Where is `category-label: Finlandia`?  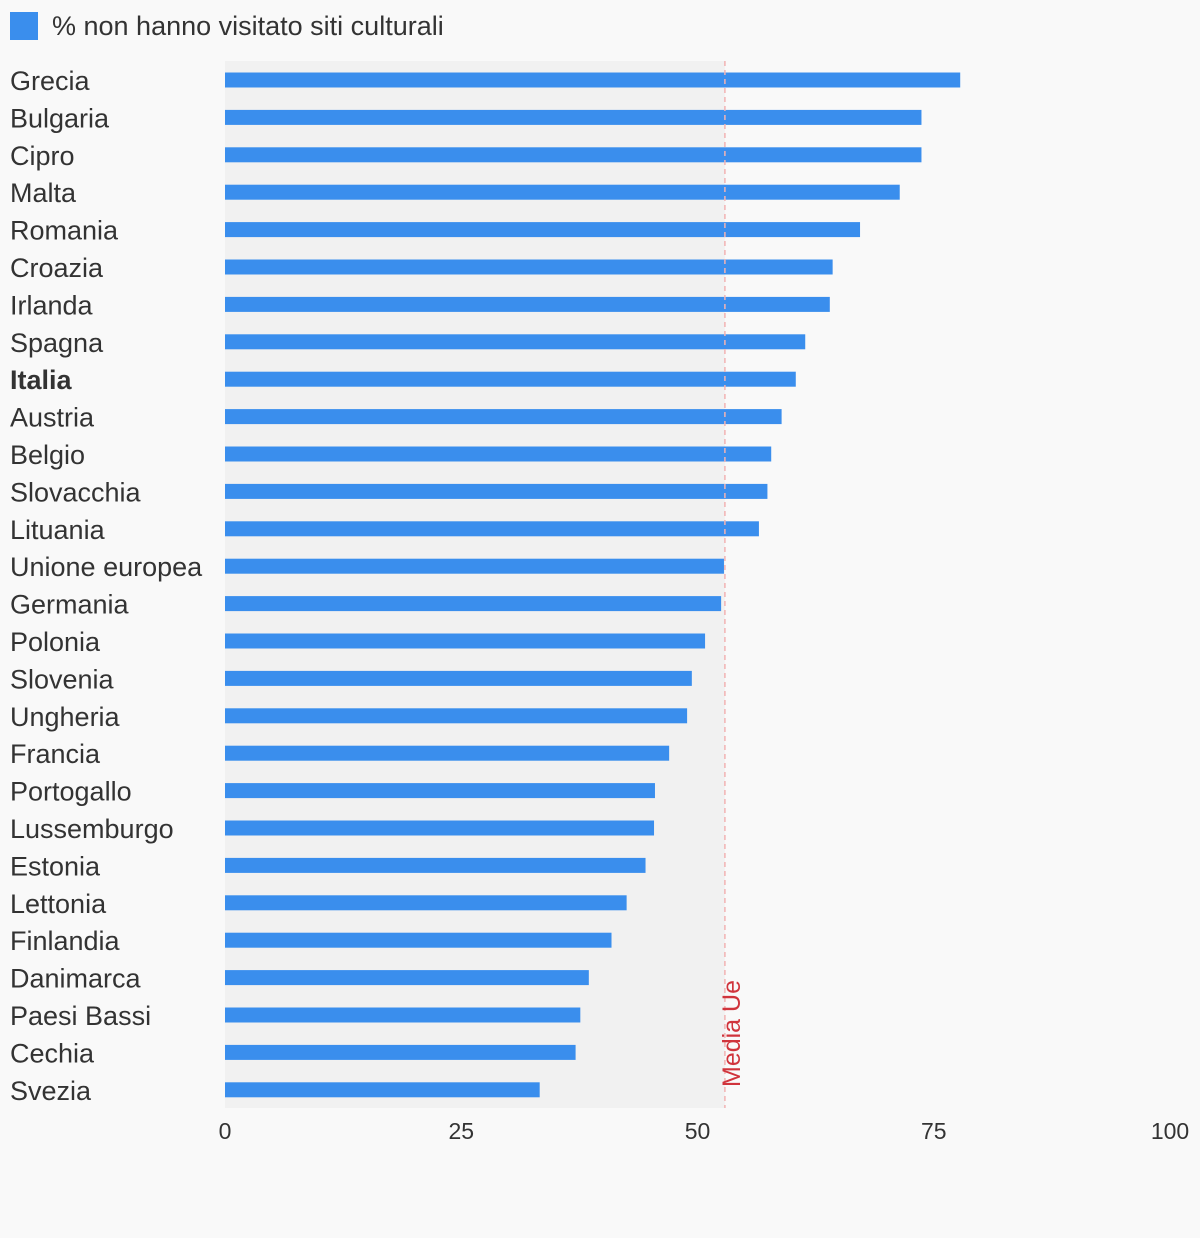 category-label: Finlandia is located at coordinates (65, 941).